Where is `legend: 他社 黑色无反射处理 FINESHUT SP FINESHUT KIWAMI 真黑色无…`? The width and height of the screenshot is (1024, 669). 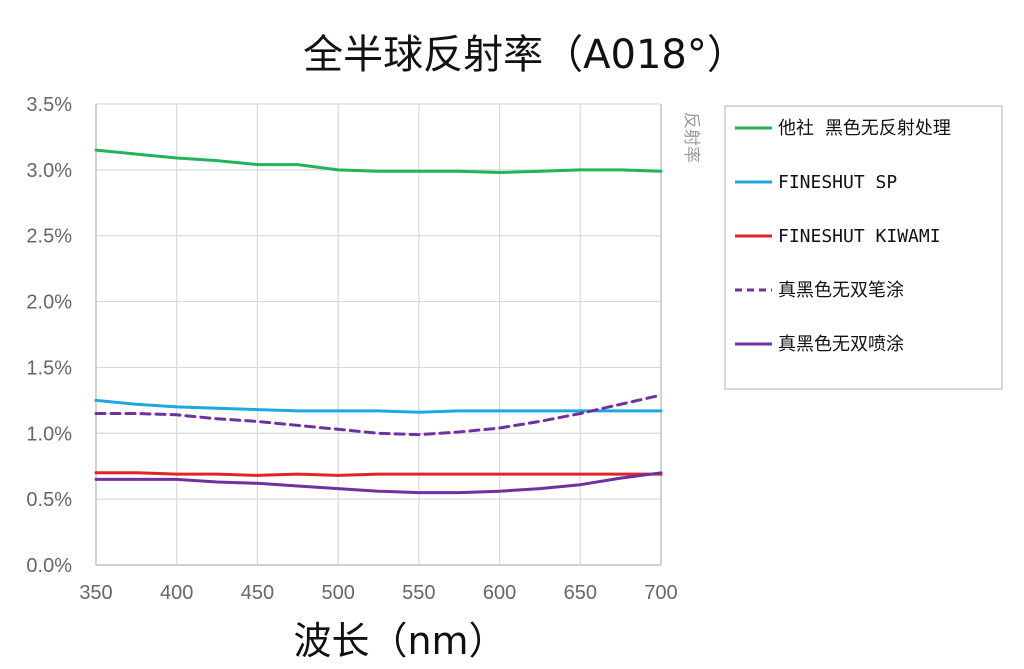 legend: 他社 黑色无反射处理 FINESHUT SP FINESHUT KIWAMI 真黑色无… is located at coordinates (863, 247).